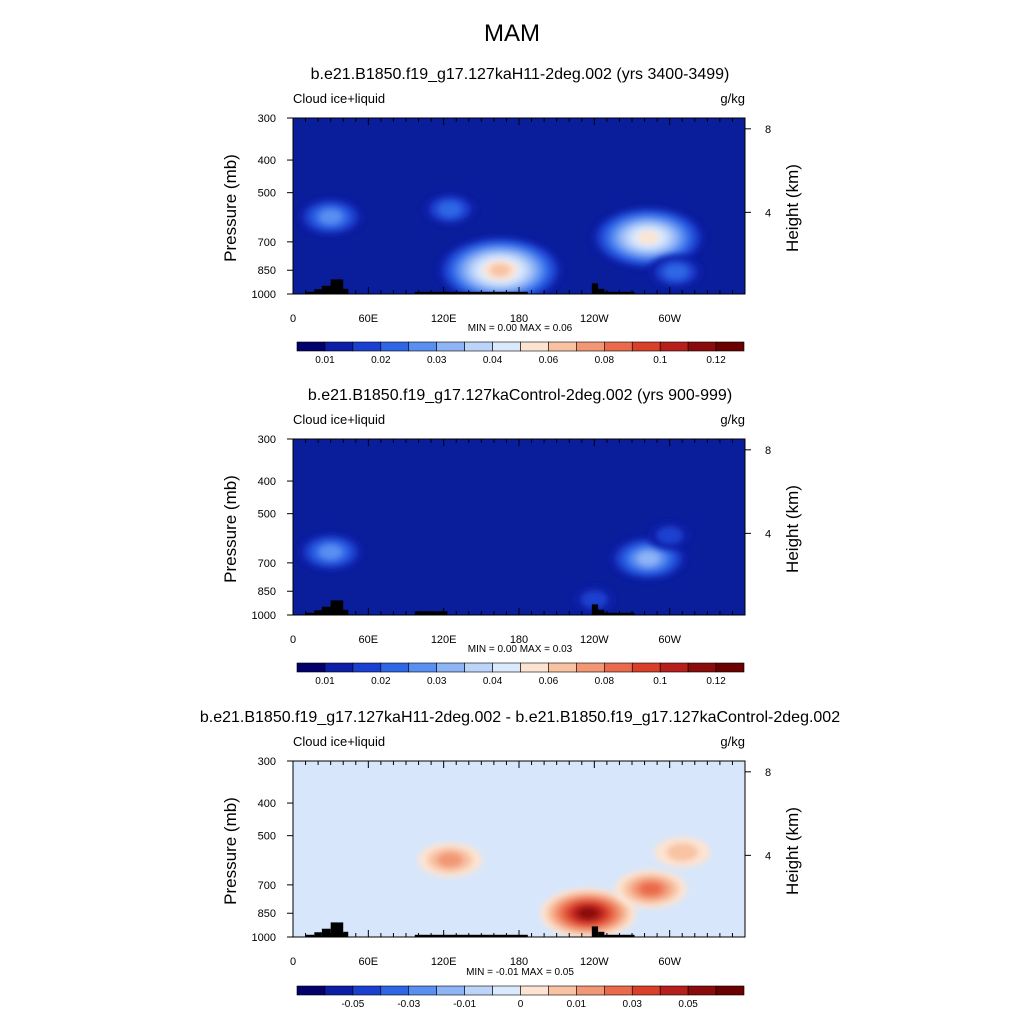 This screenshot has height=1024, width=1024. What do you see at coordinates (520, 972) in the screenshot?
I see `min-max-stats: MIN = -0.01 MAX = 0.05` at bounding box center [520, 972].